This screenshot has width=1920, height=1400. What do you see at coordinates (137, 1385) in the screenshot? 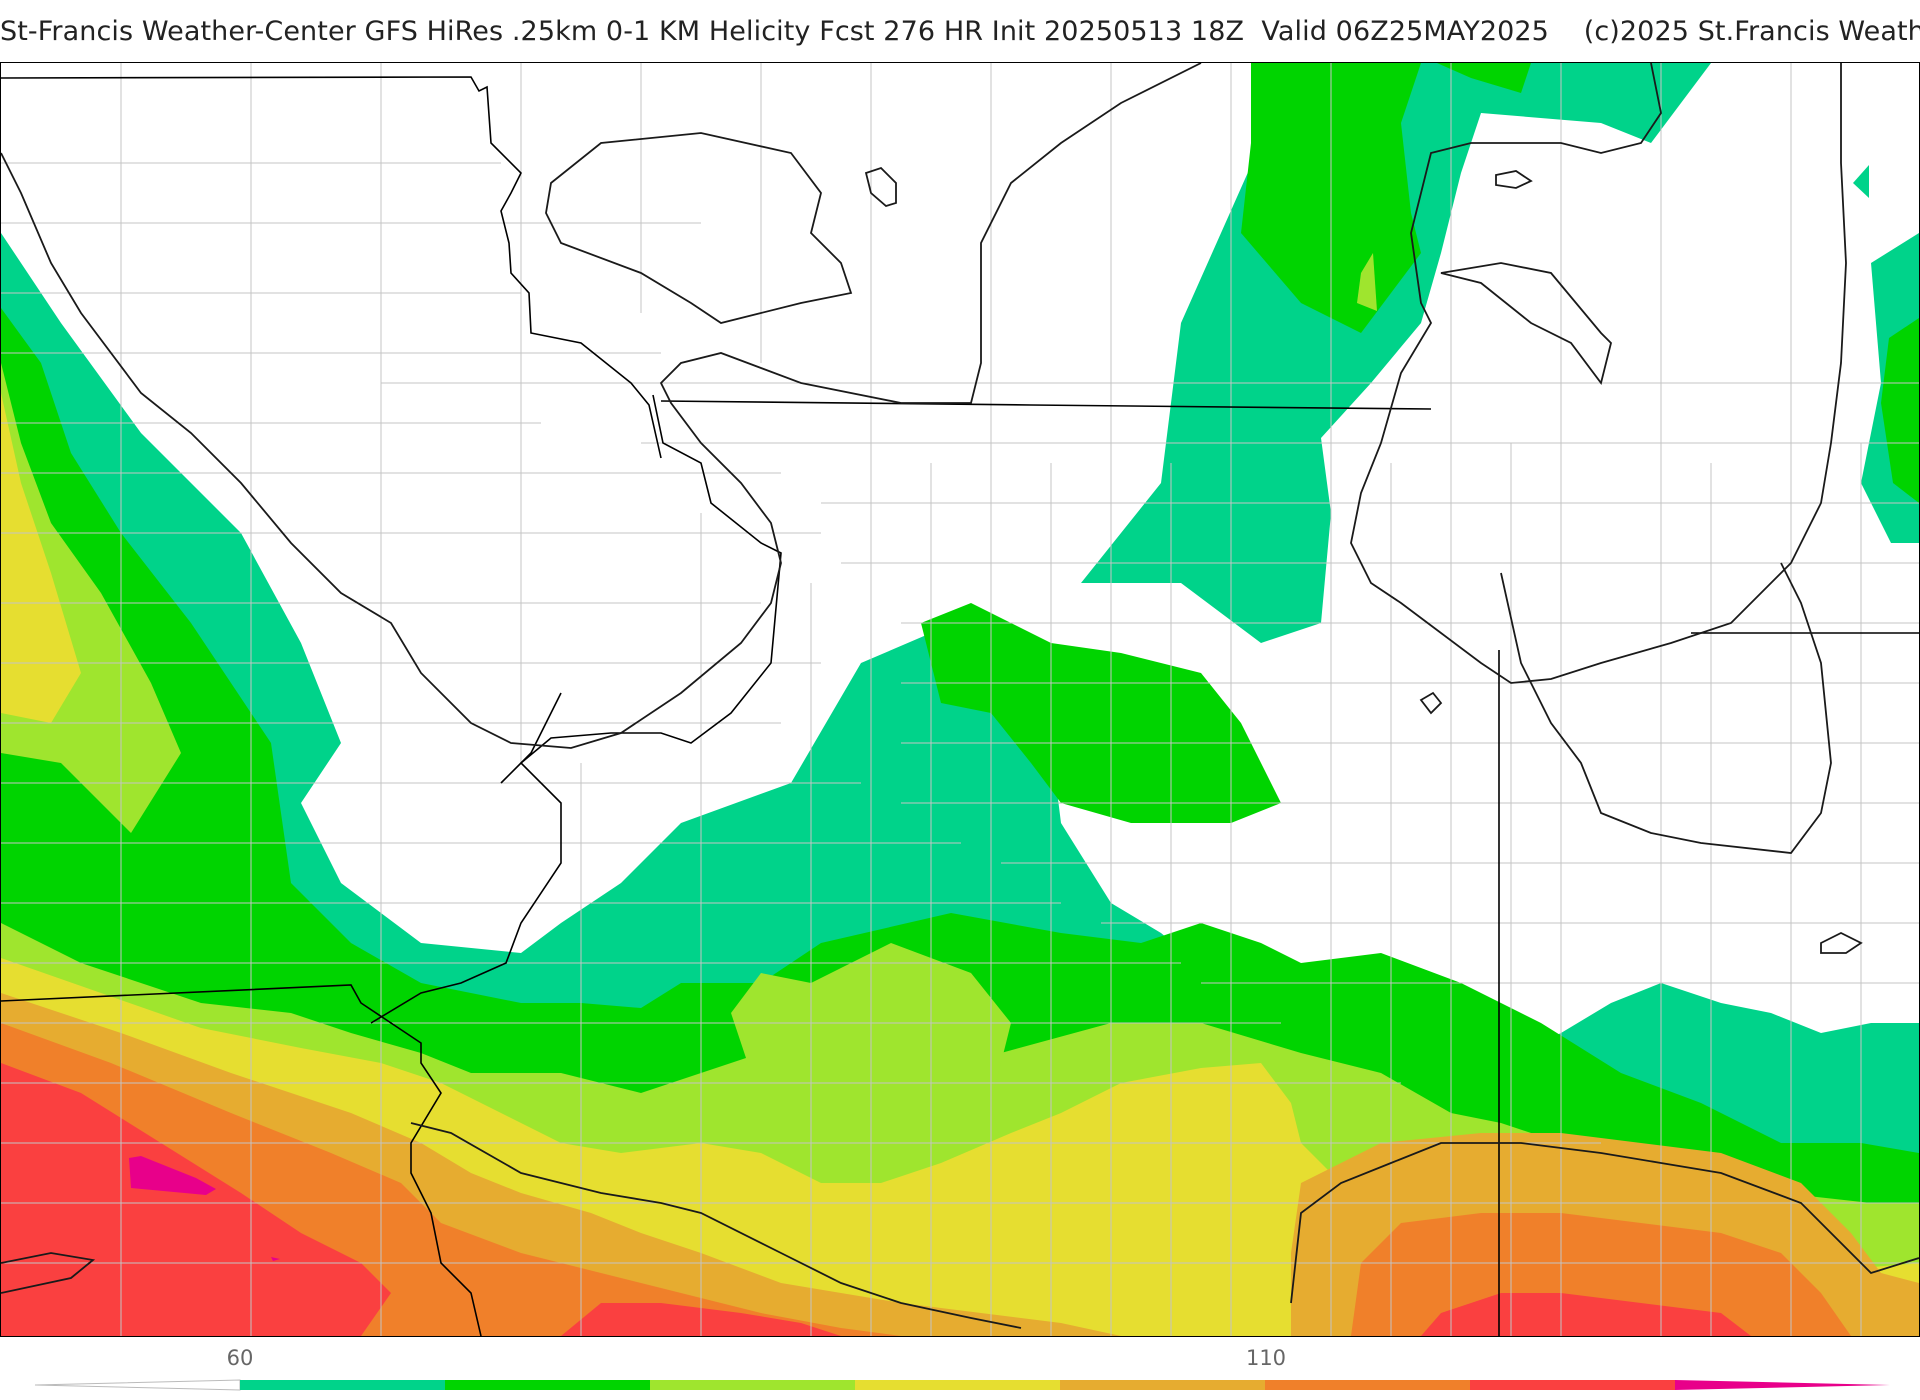
I see `colorbar-under-triangle` at bounding box center [137, 1385].